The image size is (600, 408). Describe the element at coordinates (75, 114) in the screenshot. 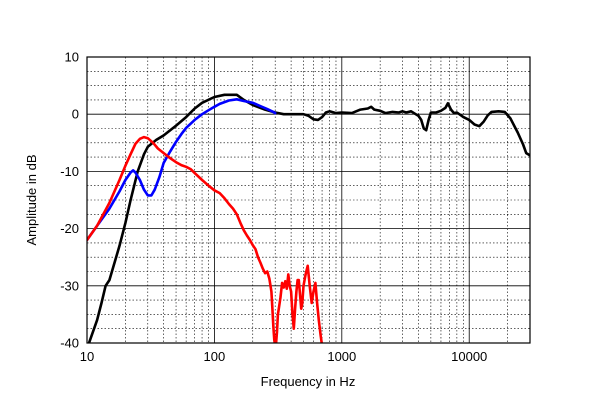

I see `y-tick-label: 0` at that location.